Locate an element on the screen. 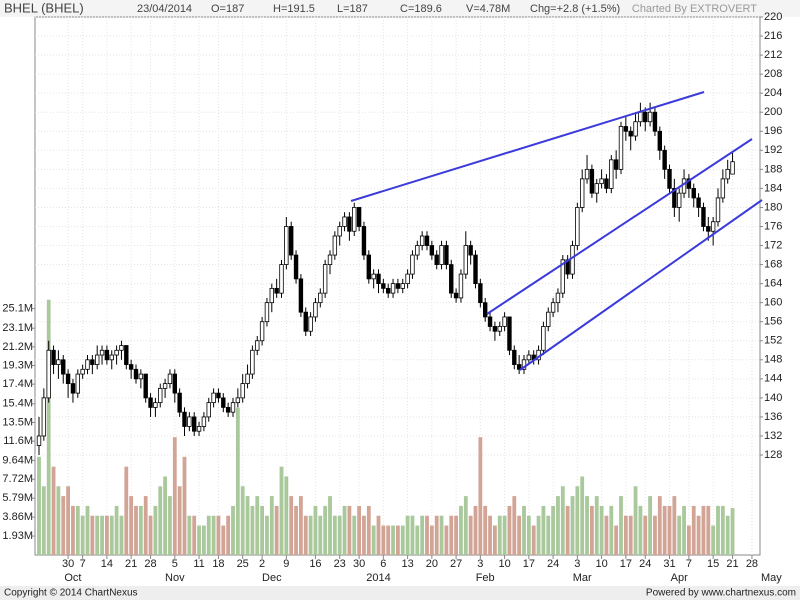  y-tick-label: 168 is located at coordinates (773, 264).